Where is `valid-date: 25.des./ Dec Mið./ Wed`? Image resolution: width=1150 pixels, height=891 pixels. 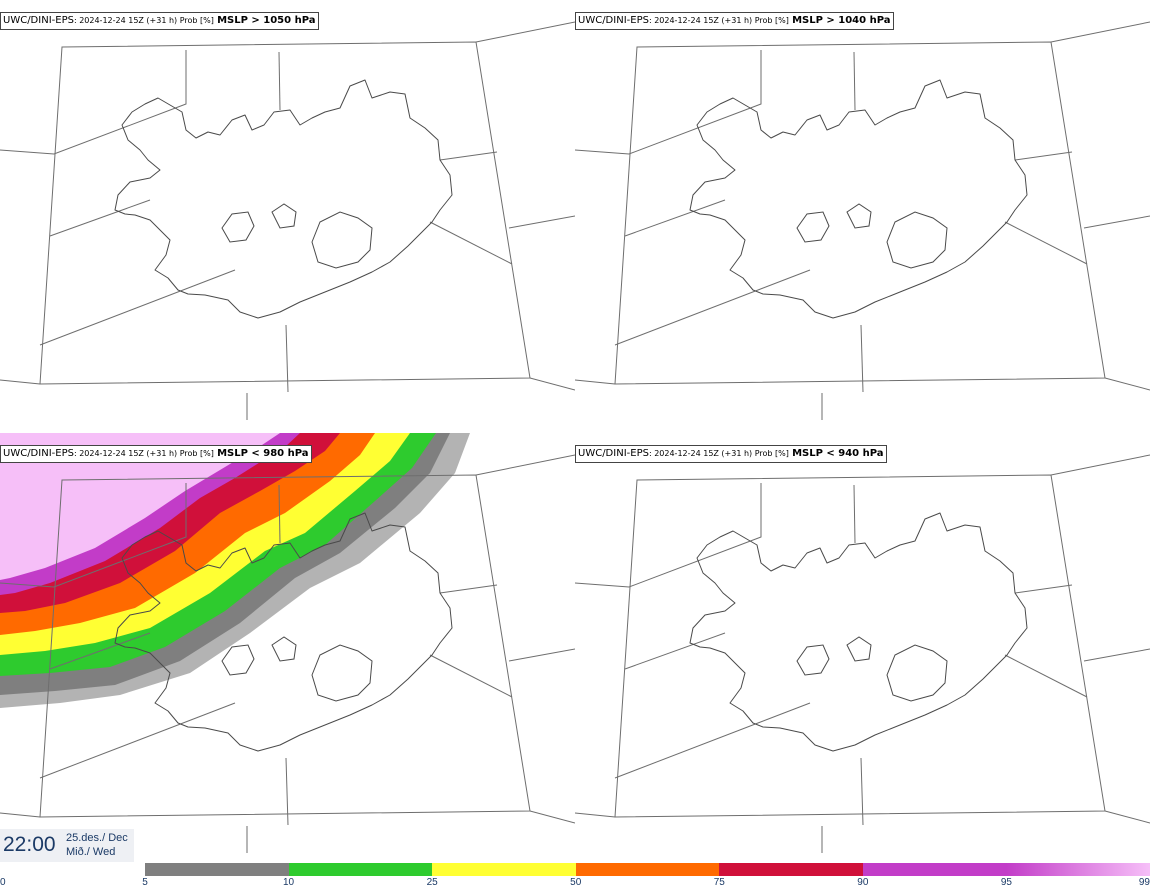 valid-date: 25.des./ Dec Mið./ Wed is located at coordinates (97, 845).